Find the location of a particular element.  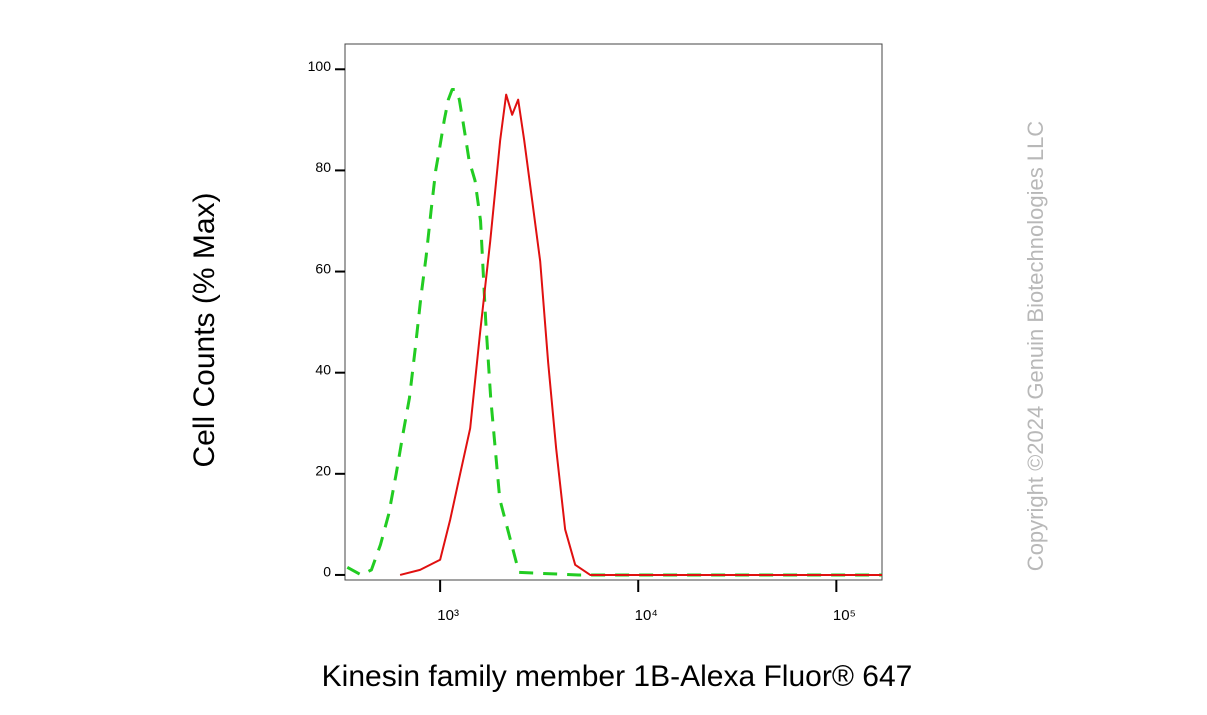

x-tick-label: 10⁵ is located at coordinates (844, 615).